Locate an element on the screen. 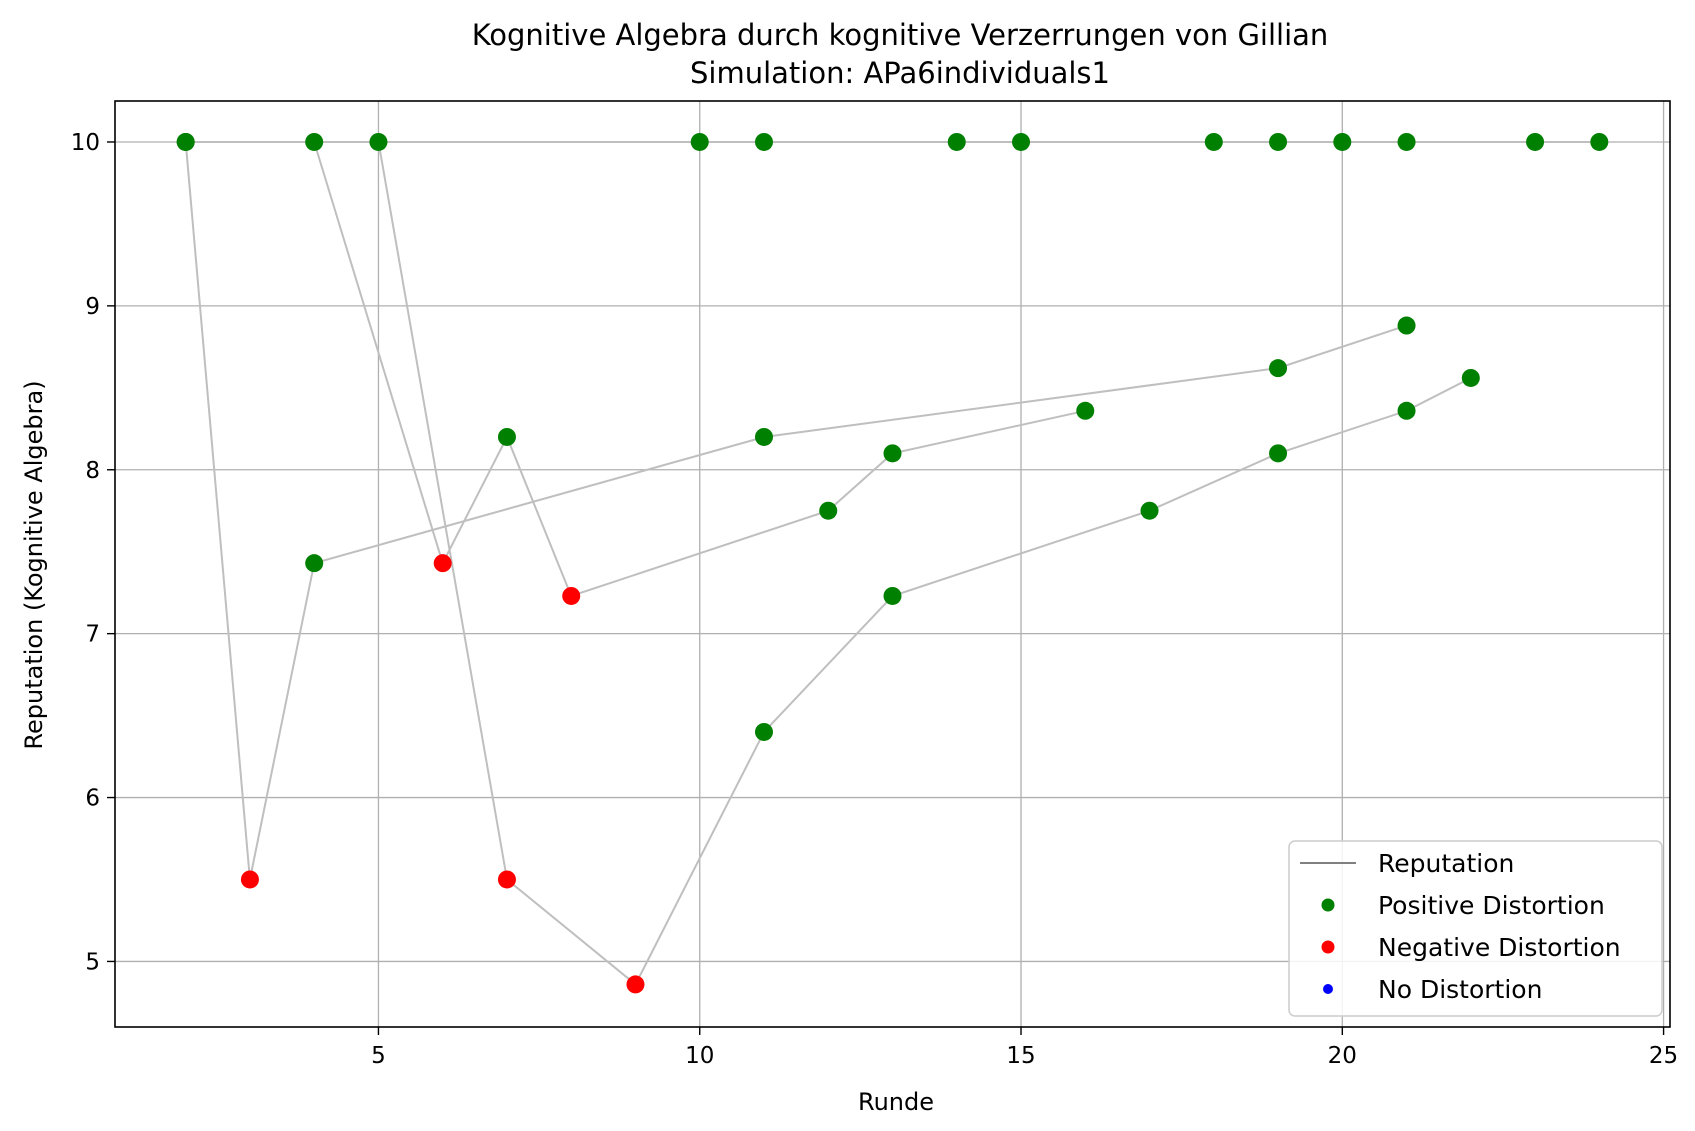 The width and height of the screenshot is (1695, 1131). legend-positive-marker is located at coordinates (1328, 905).